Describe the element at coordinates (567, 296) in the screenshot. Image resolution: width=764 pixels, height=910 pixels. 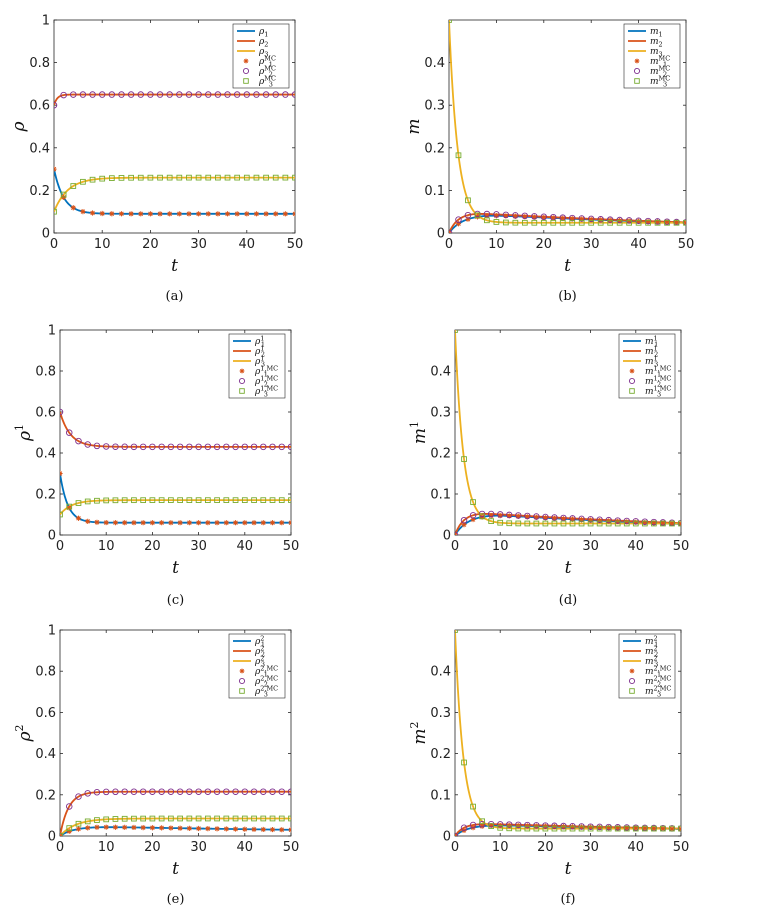
I see `panel-caption: (b)` at that location.